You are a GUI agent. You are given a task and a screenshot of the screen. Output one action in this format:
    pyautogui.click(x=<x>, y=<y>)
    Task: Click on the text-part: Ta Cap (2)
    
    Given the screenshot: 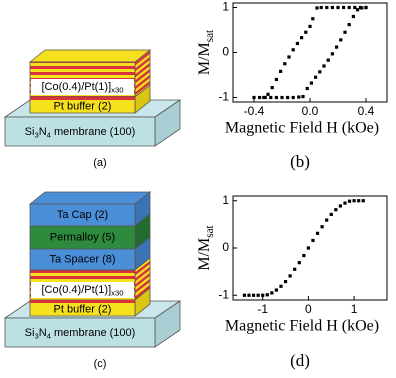 What is the action you would take?
    pyautogui.click(x=82, y=215)
    